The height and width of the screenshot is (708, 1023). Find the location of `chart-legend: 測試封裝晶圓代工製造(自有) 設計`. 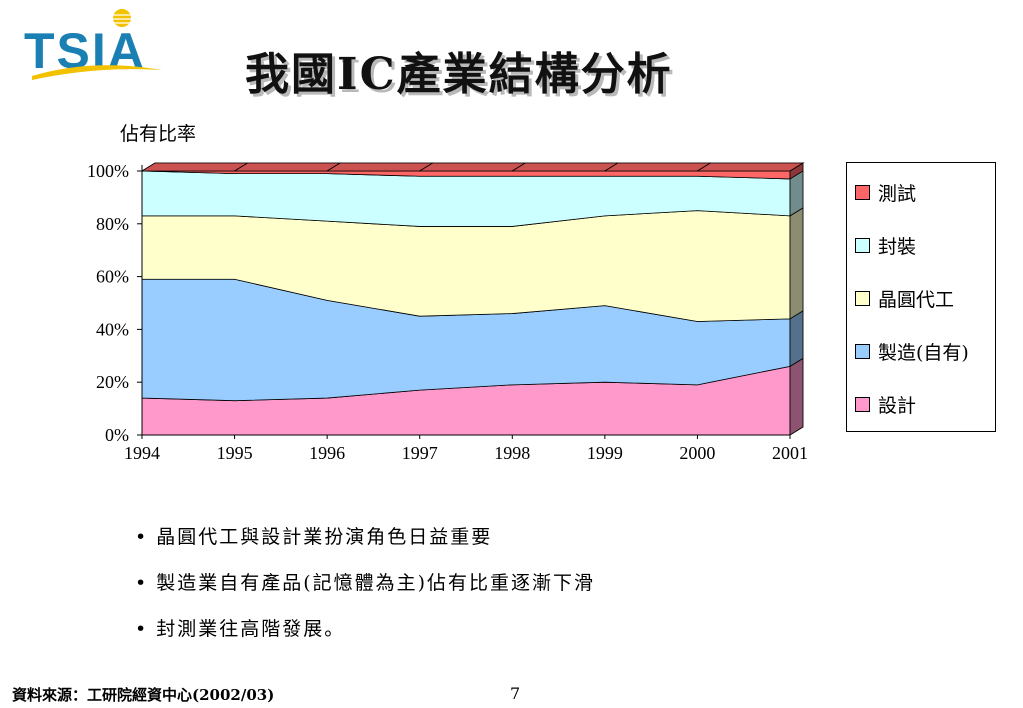

chart-legend: 測試封裝晶圓代工製造(自有) 設計 is located at coordinates (921, 297).